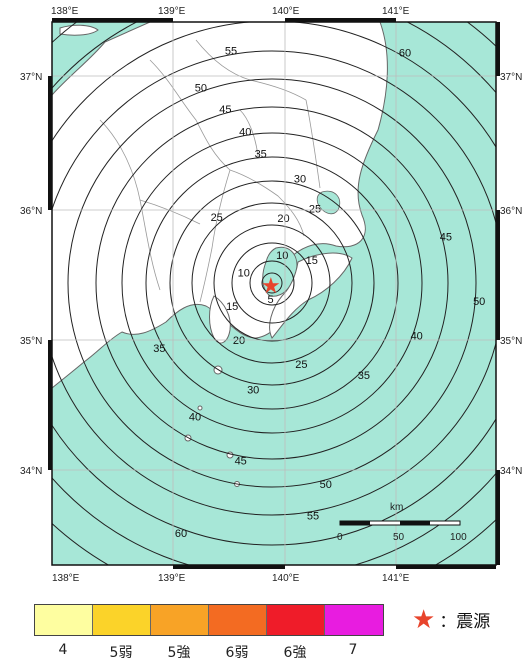  I want to click on scale-tick-label: 50, so click(399, 537).